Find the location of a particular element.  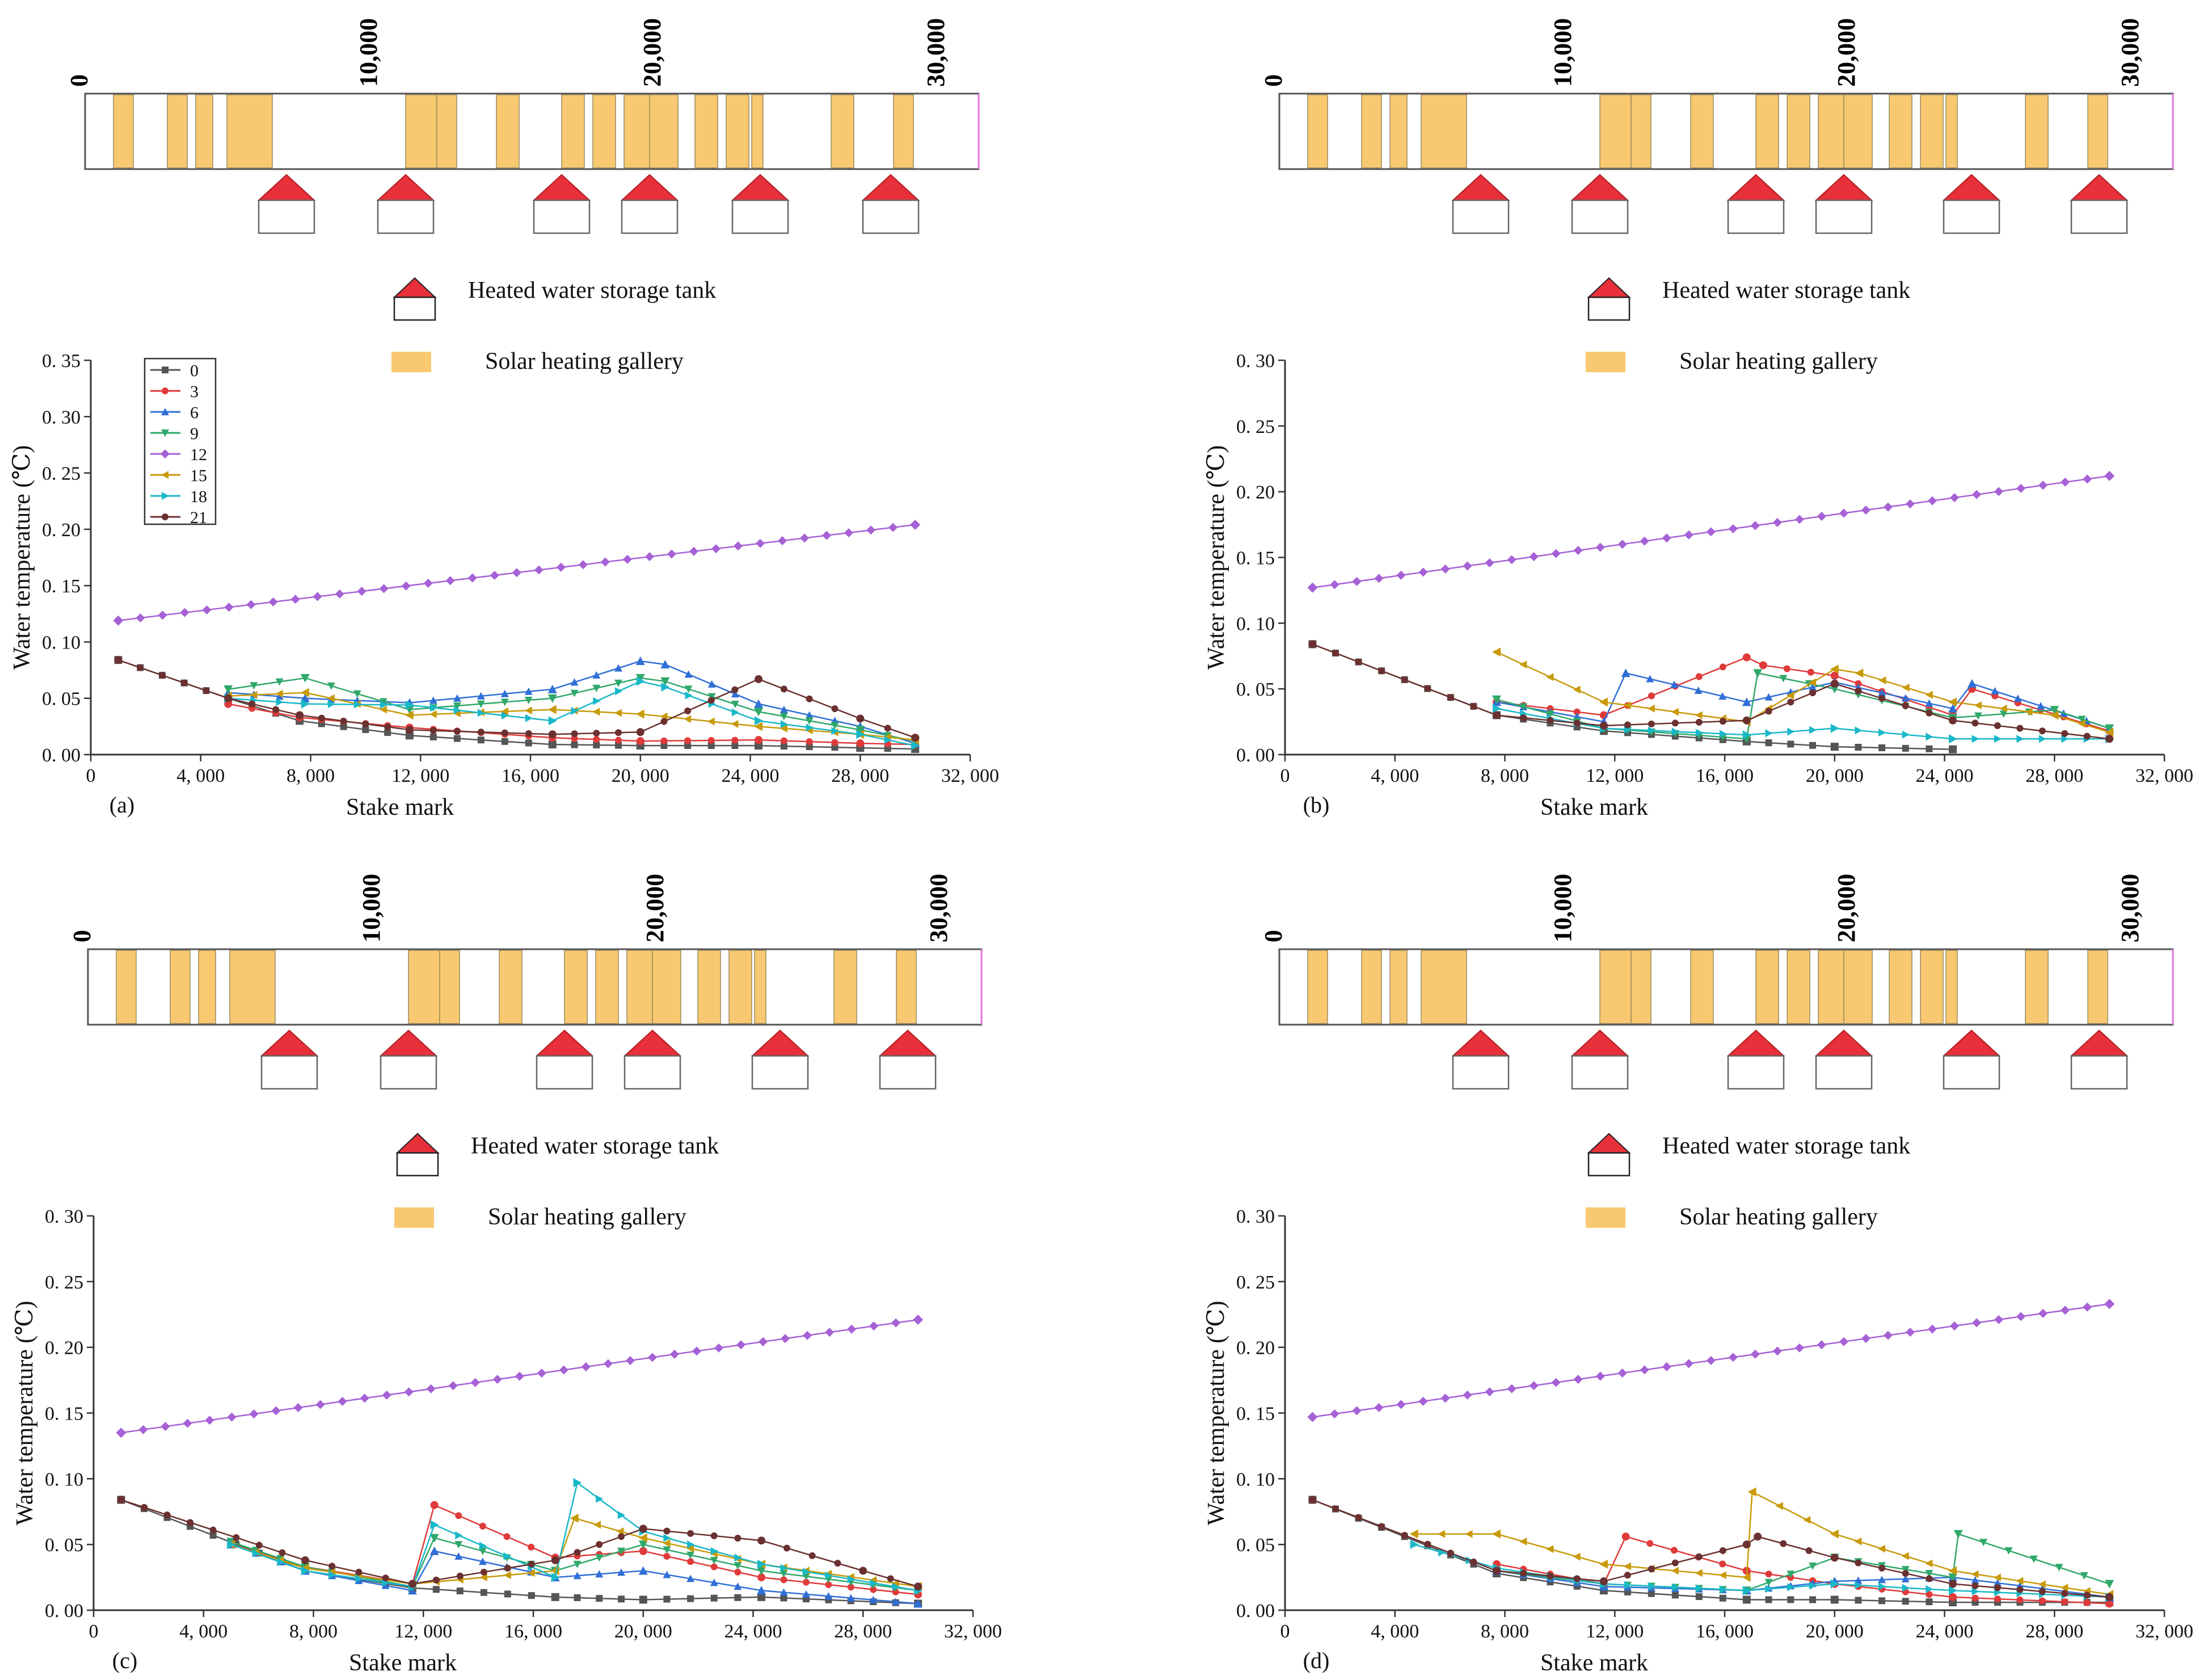

ruler-tick-label: 30,000 is located at coordinates (2130, 53).